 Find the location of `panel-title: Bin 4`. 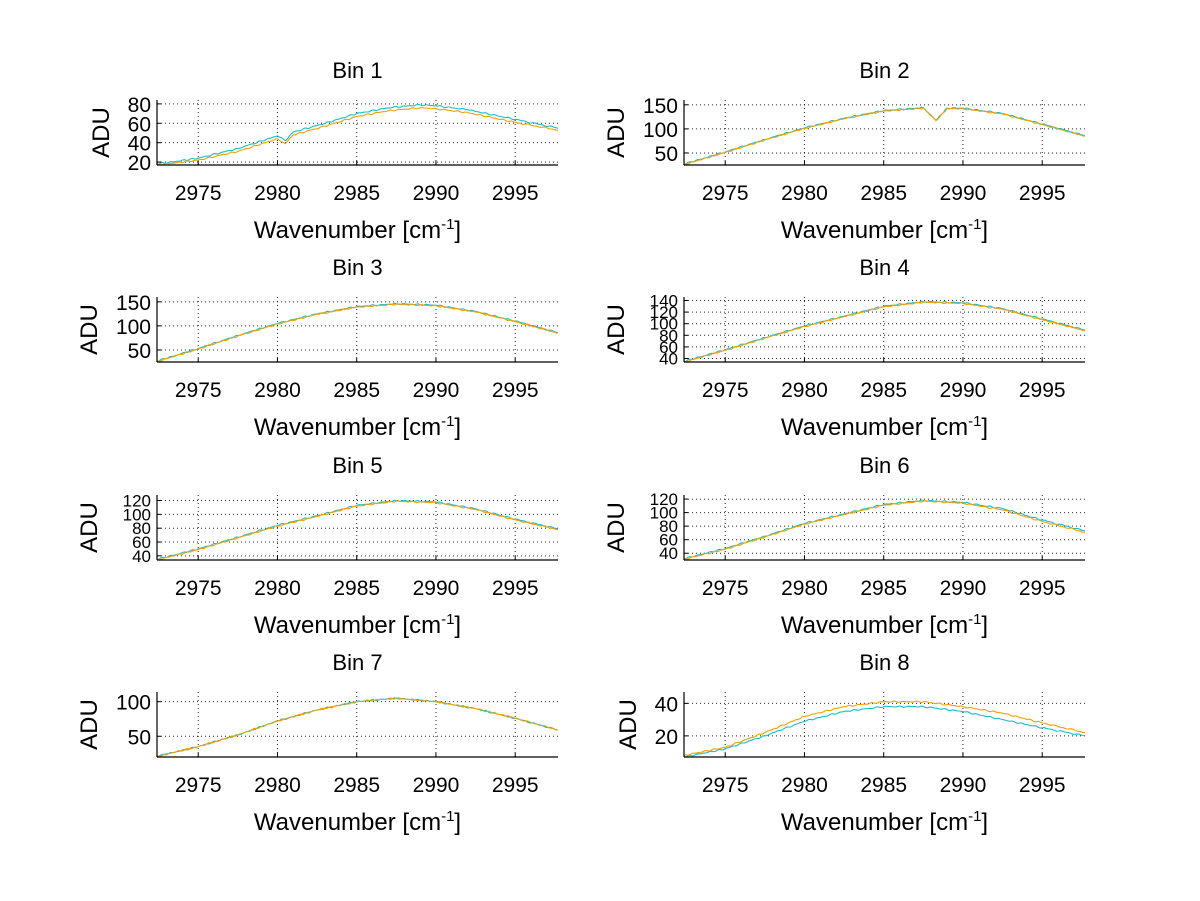

panel-title: Bin 4 is located at coordinates (884, 267).